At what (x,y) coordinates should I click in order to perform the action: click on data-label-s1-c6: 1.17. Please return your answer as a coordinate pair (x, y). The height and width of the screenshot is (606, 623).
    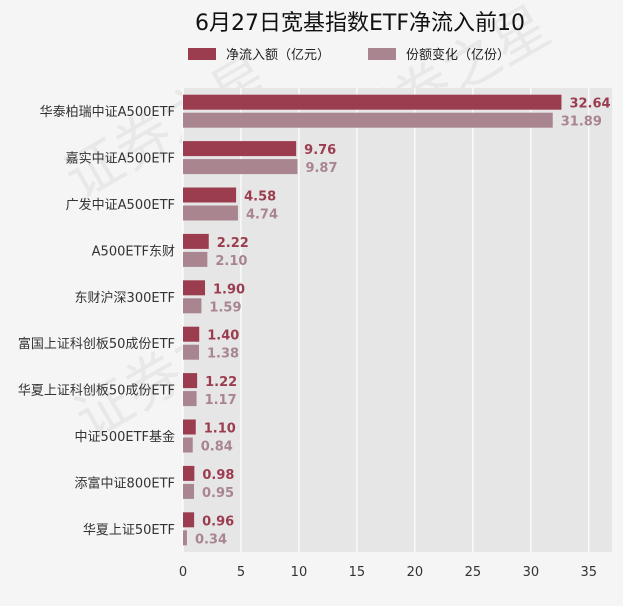
    Looking at the image, I should click on (221, 400).